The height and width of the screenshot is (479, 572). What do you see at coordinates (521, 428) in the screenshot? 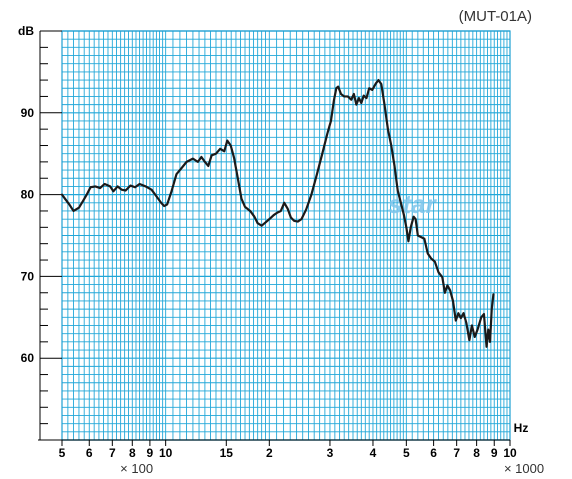
I see `x-axis-unit-label: Hz` at bounding box center [521, 428].